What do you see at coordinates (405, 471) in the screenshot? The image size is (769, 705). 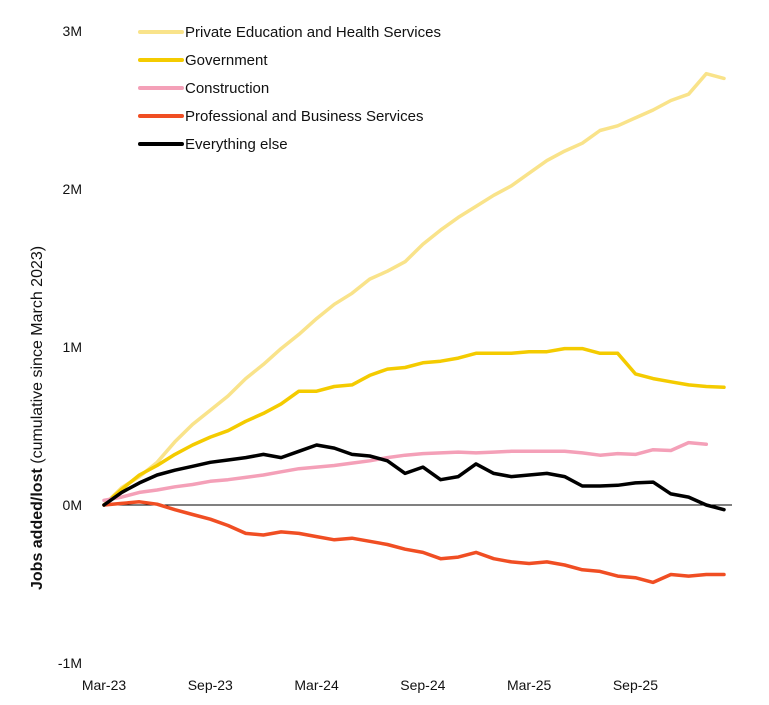 I see `series-line-construction` at bounding box center [405, 471].